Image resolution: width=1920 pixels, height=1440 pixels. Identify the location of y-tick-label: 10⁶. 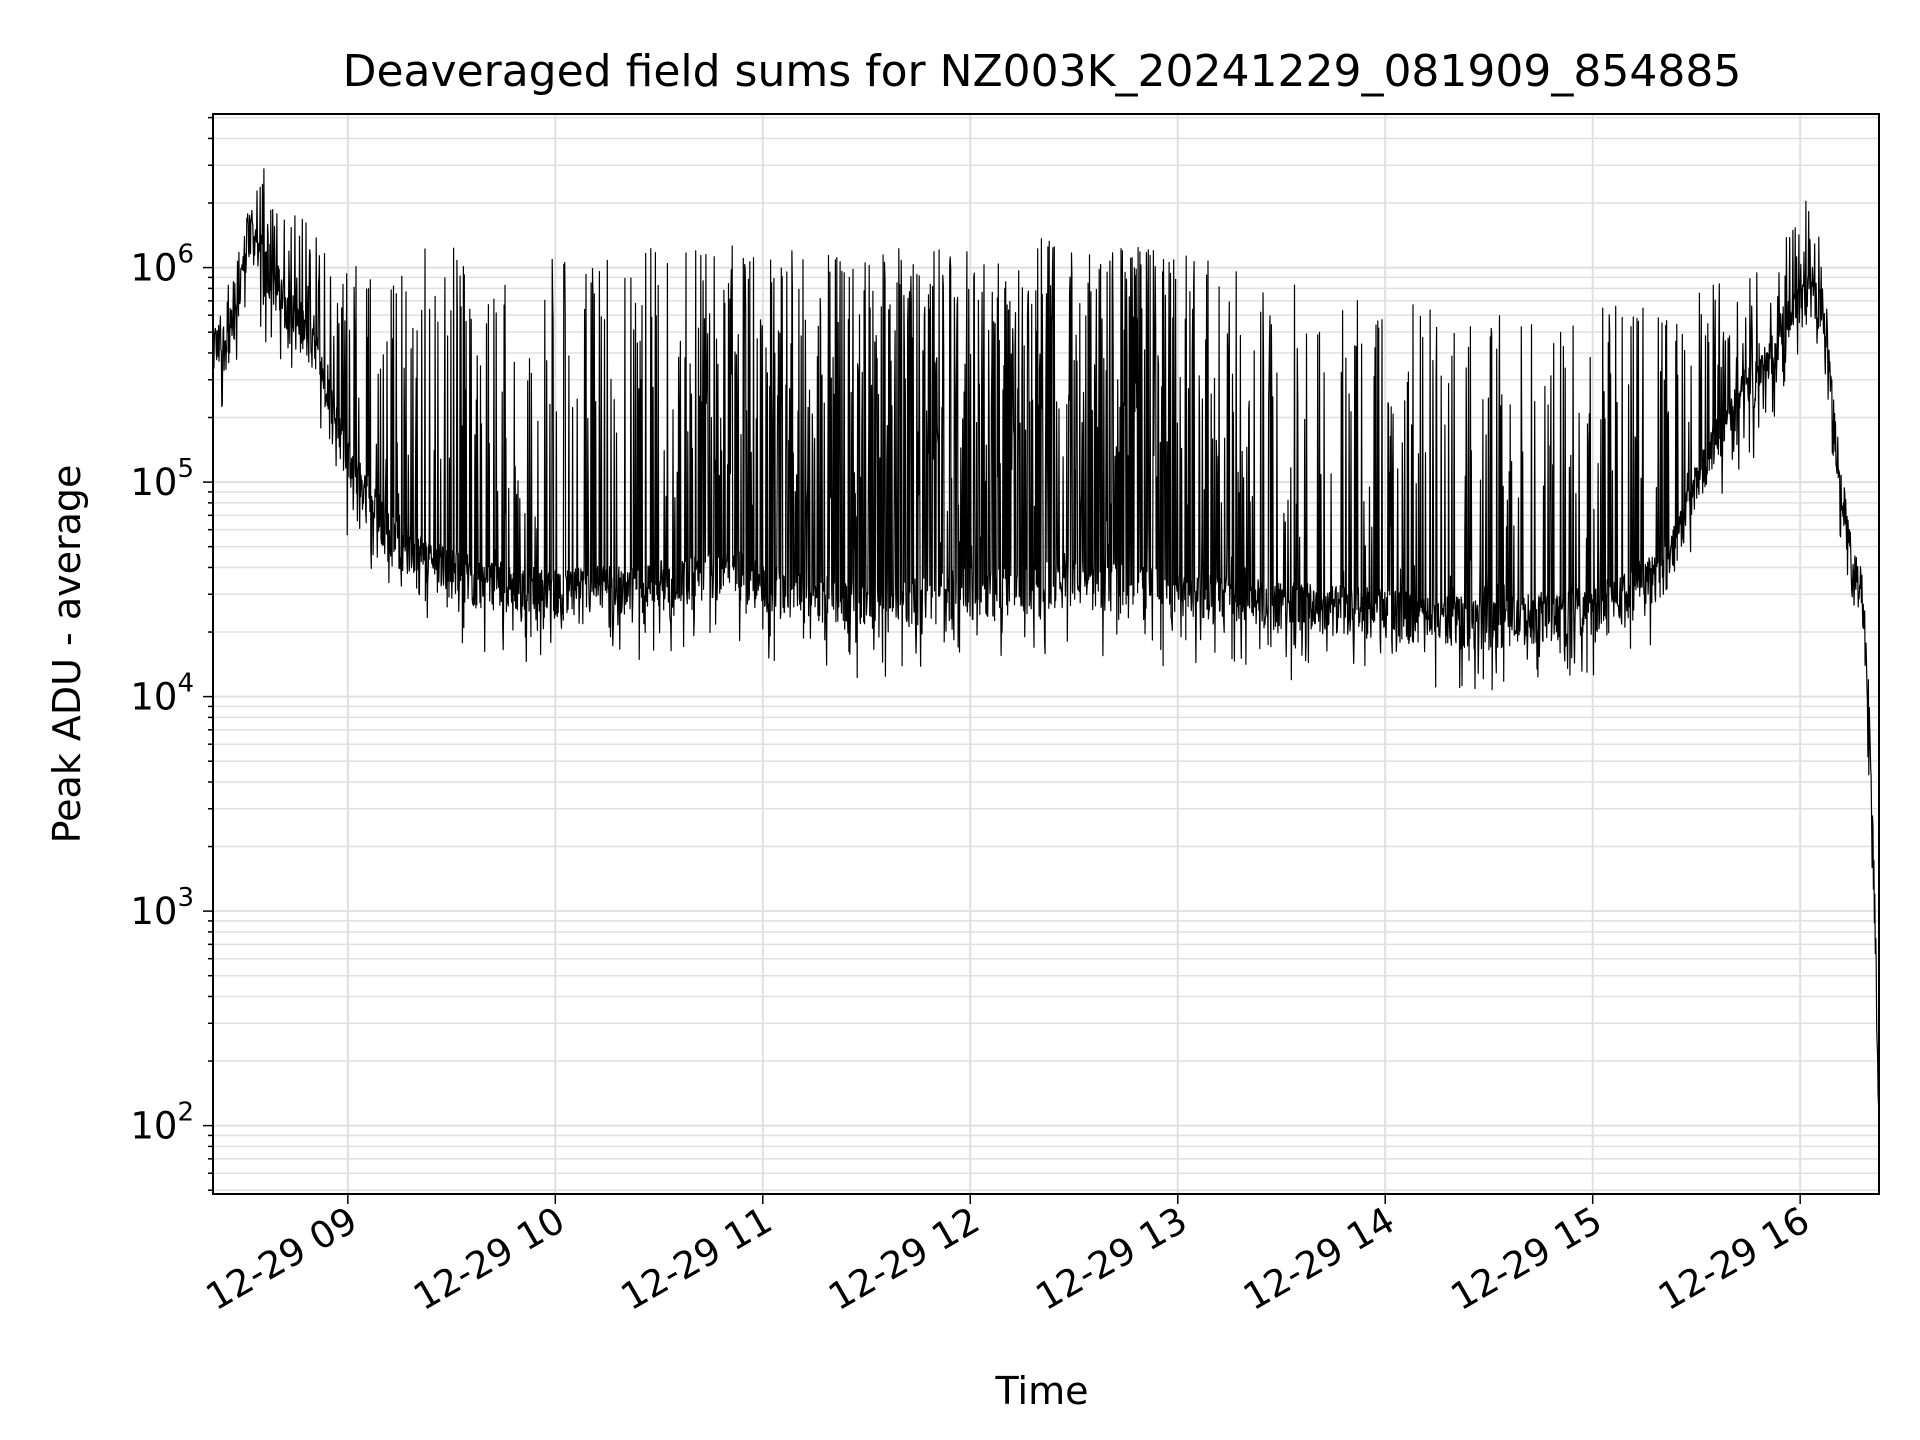
(162, 265).